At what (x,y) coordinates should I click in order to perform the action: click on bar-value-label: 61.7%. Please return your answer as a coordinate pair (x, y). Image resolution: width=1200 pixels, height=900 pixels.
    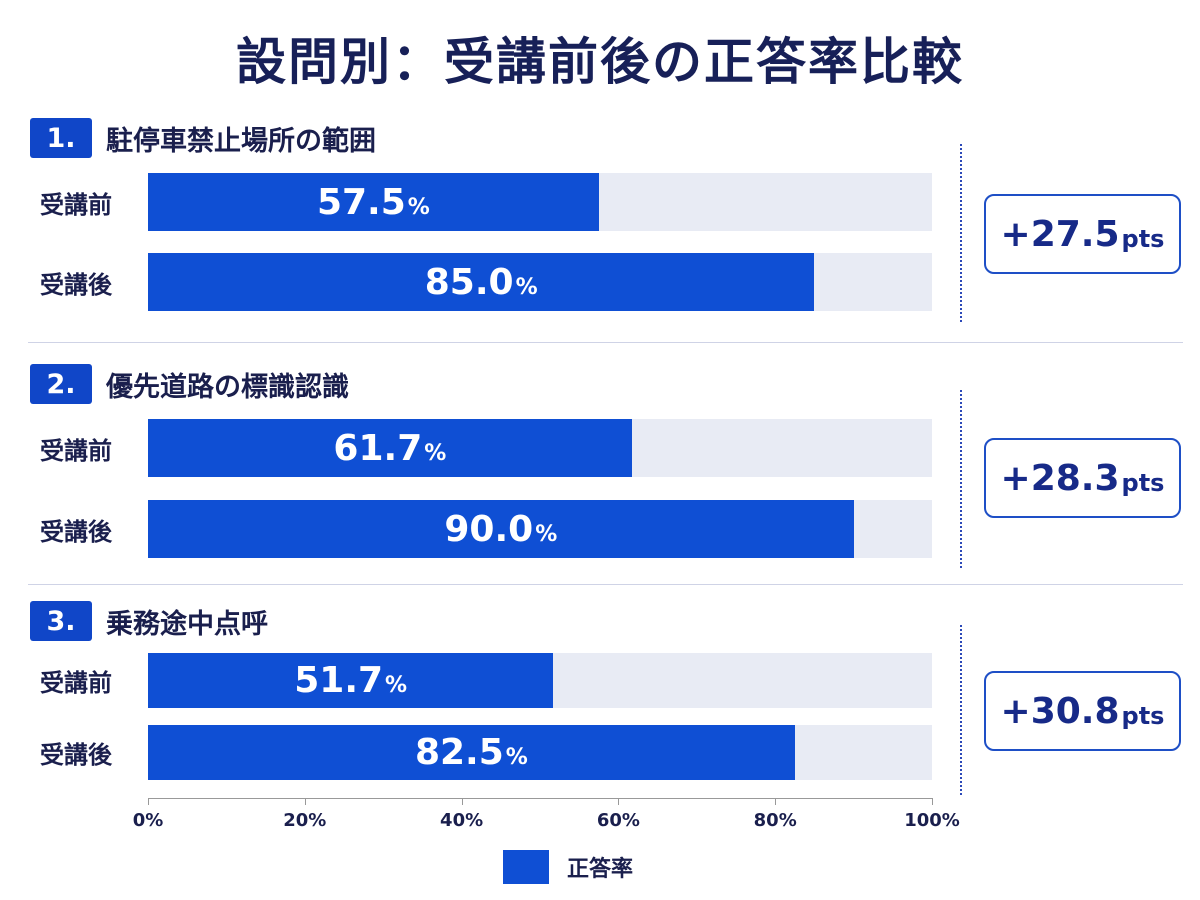
    Looking at the image, I should click on (390, 448).